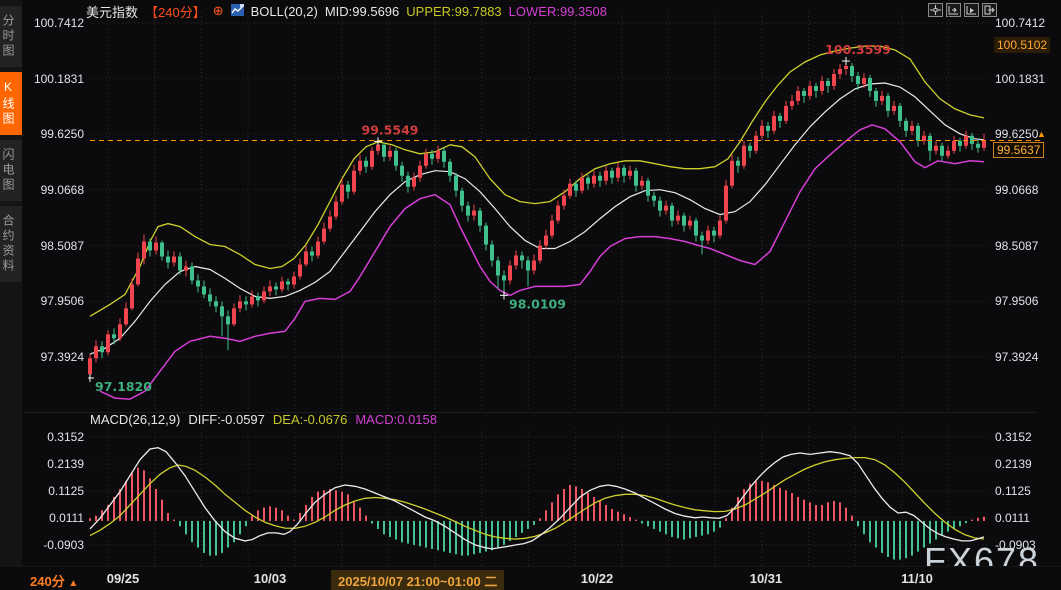 The height and width of the screenshot is (590, 1061). Describe the element at coordinates (11, 170) in the screenshot. I see `sidebar-item-闪电图: 闪电图` at that location.